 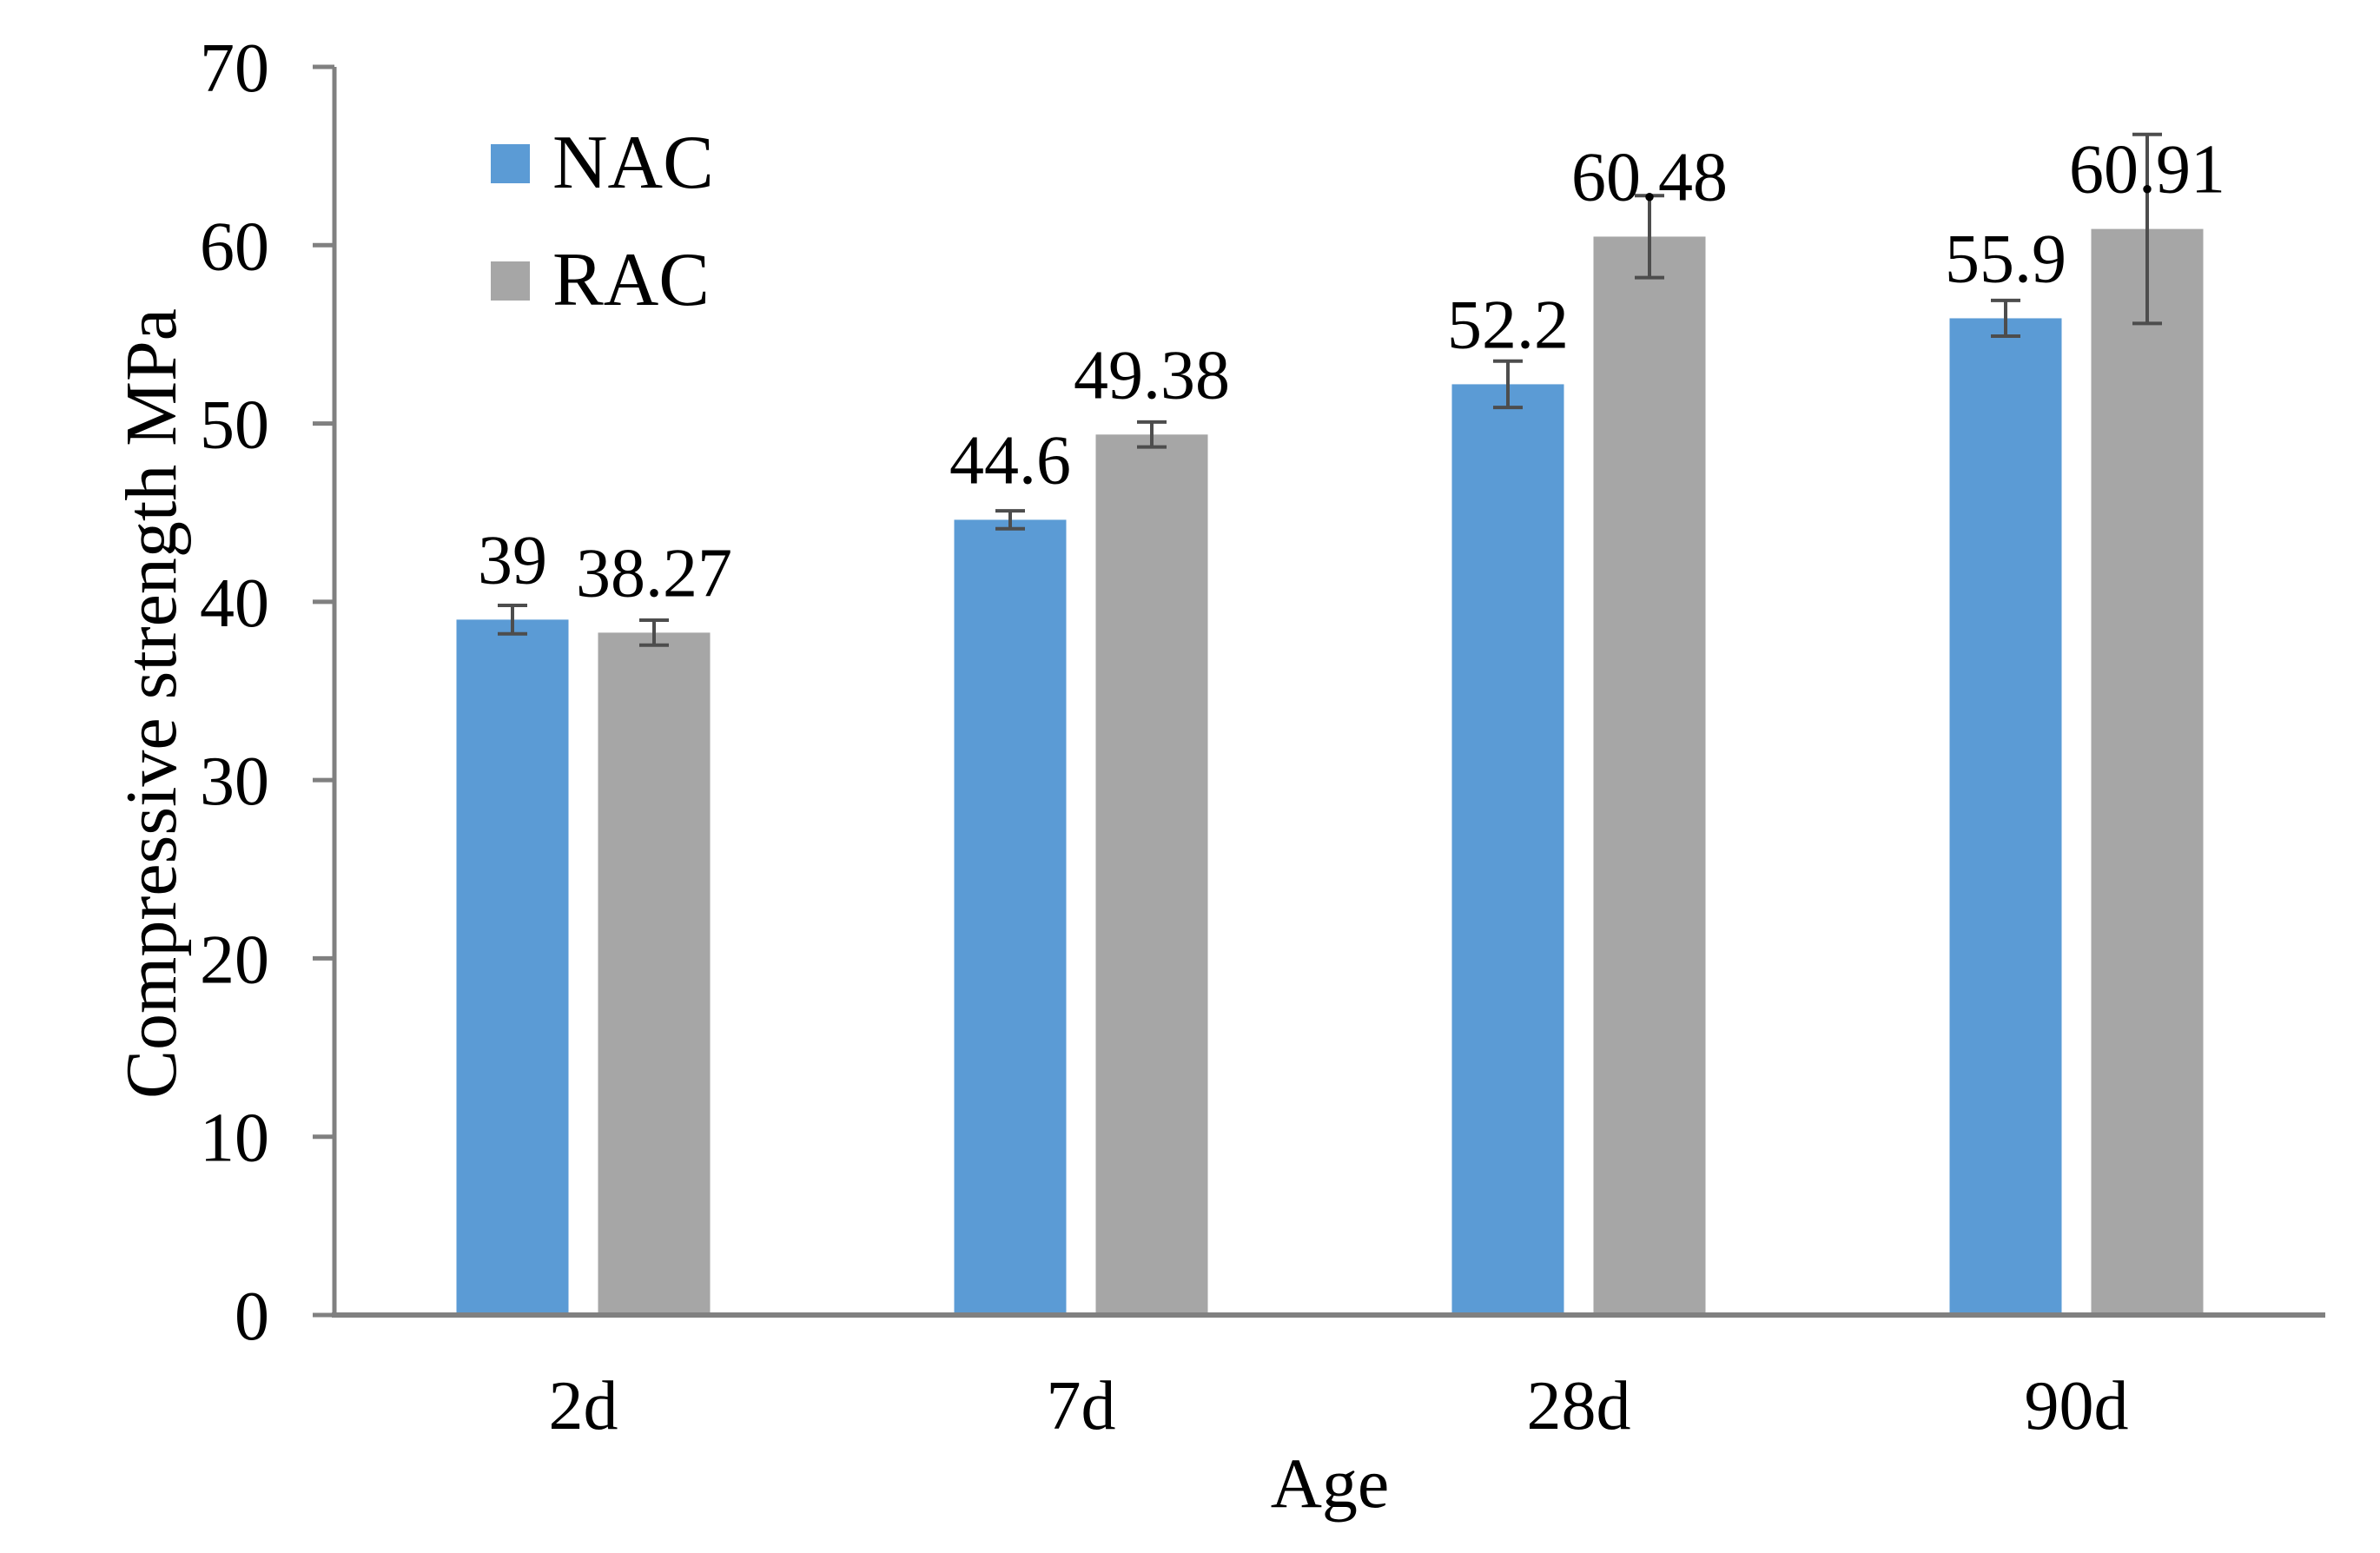 I want to click on value-label-rac-28d: 60.48, so click(x=1649, y=177).